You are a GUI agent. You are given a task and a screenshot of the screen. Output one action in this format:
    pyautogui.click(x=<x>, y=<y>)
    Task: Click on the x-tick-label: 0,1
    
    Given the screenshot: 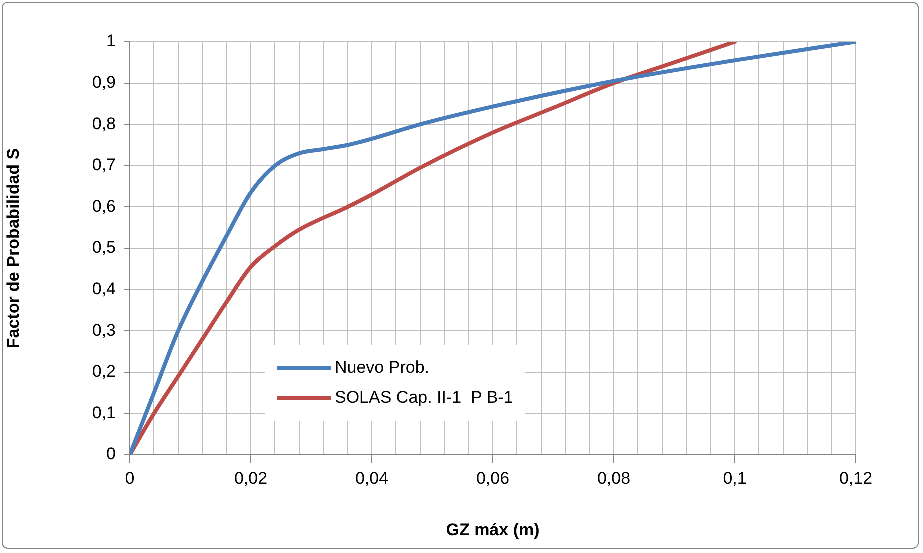 What is the action you would take?
    pyautogui.click(x=735, y=478)
    